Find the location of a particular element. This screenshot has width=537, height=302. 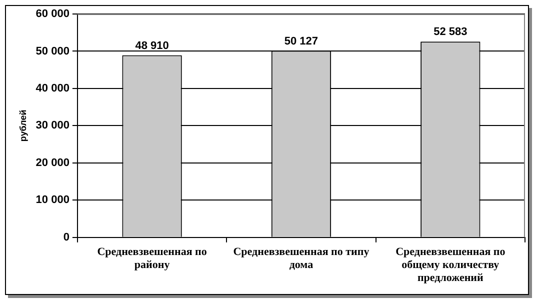

y-tick-label: 30 000 is located at coordinates (53, 126).